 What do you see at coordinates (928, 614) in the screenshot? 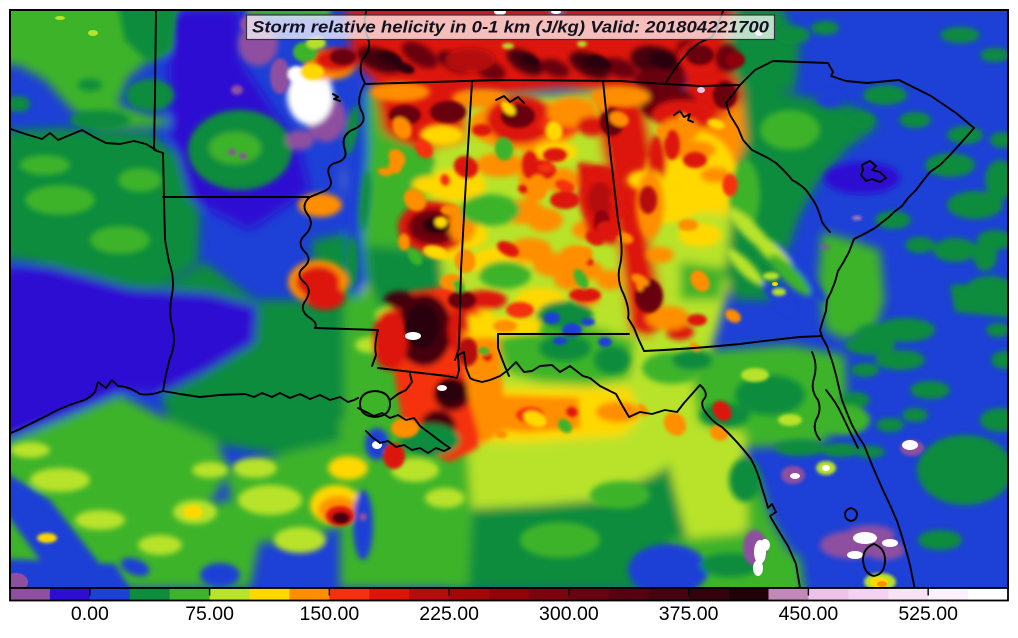
I see `svg-text: 525.00` at bounding box center [928, 614].